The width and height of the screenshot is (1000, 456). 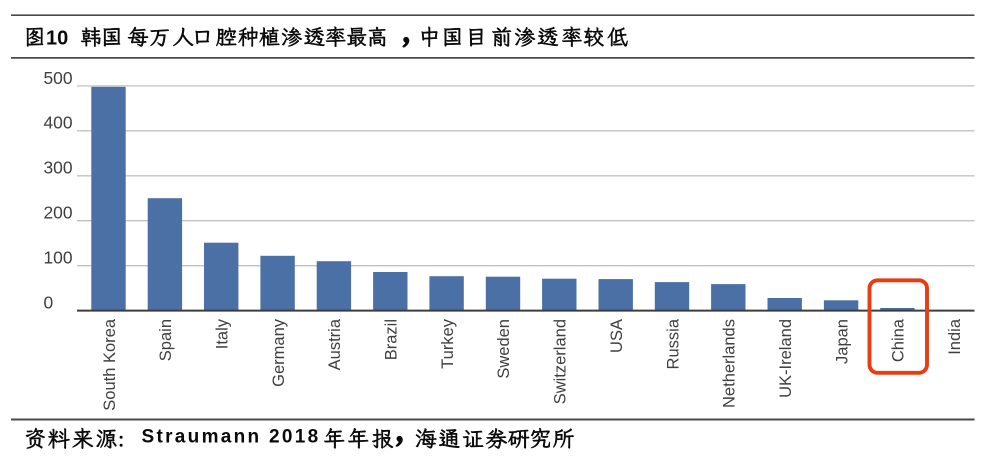 What do you see at coordinates (58, 123) in the screenshot?
I see `svg-text: 400` at bounding box center [58, 123].